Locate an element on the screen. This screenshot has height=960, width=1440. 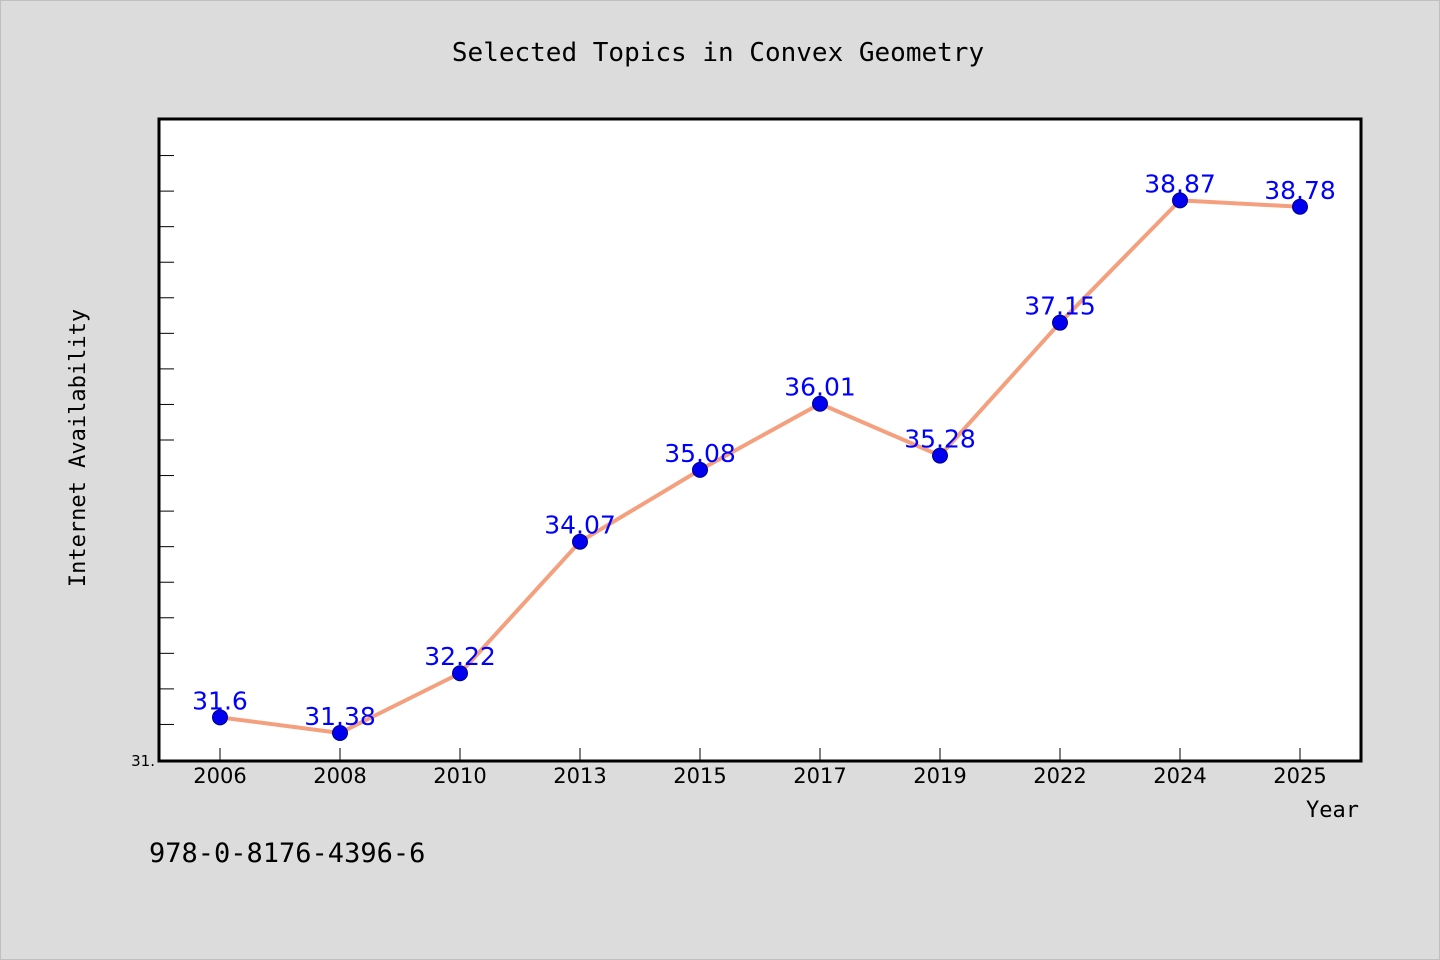
data-label: 31.38 is located at coordinates (340, 716).